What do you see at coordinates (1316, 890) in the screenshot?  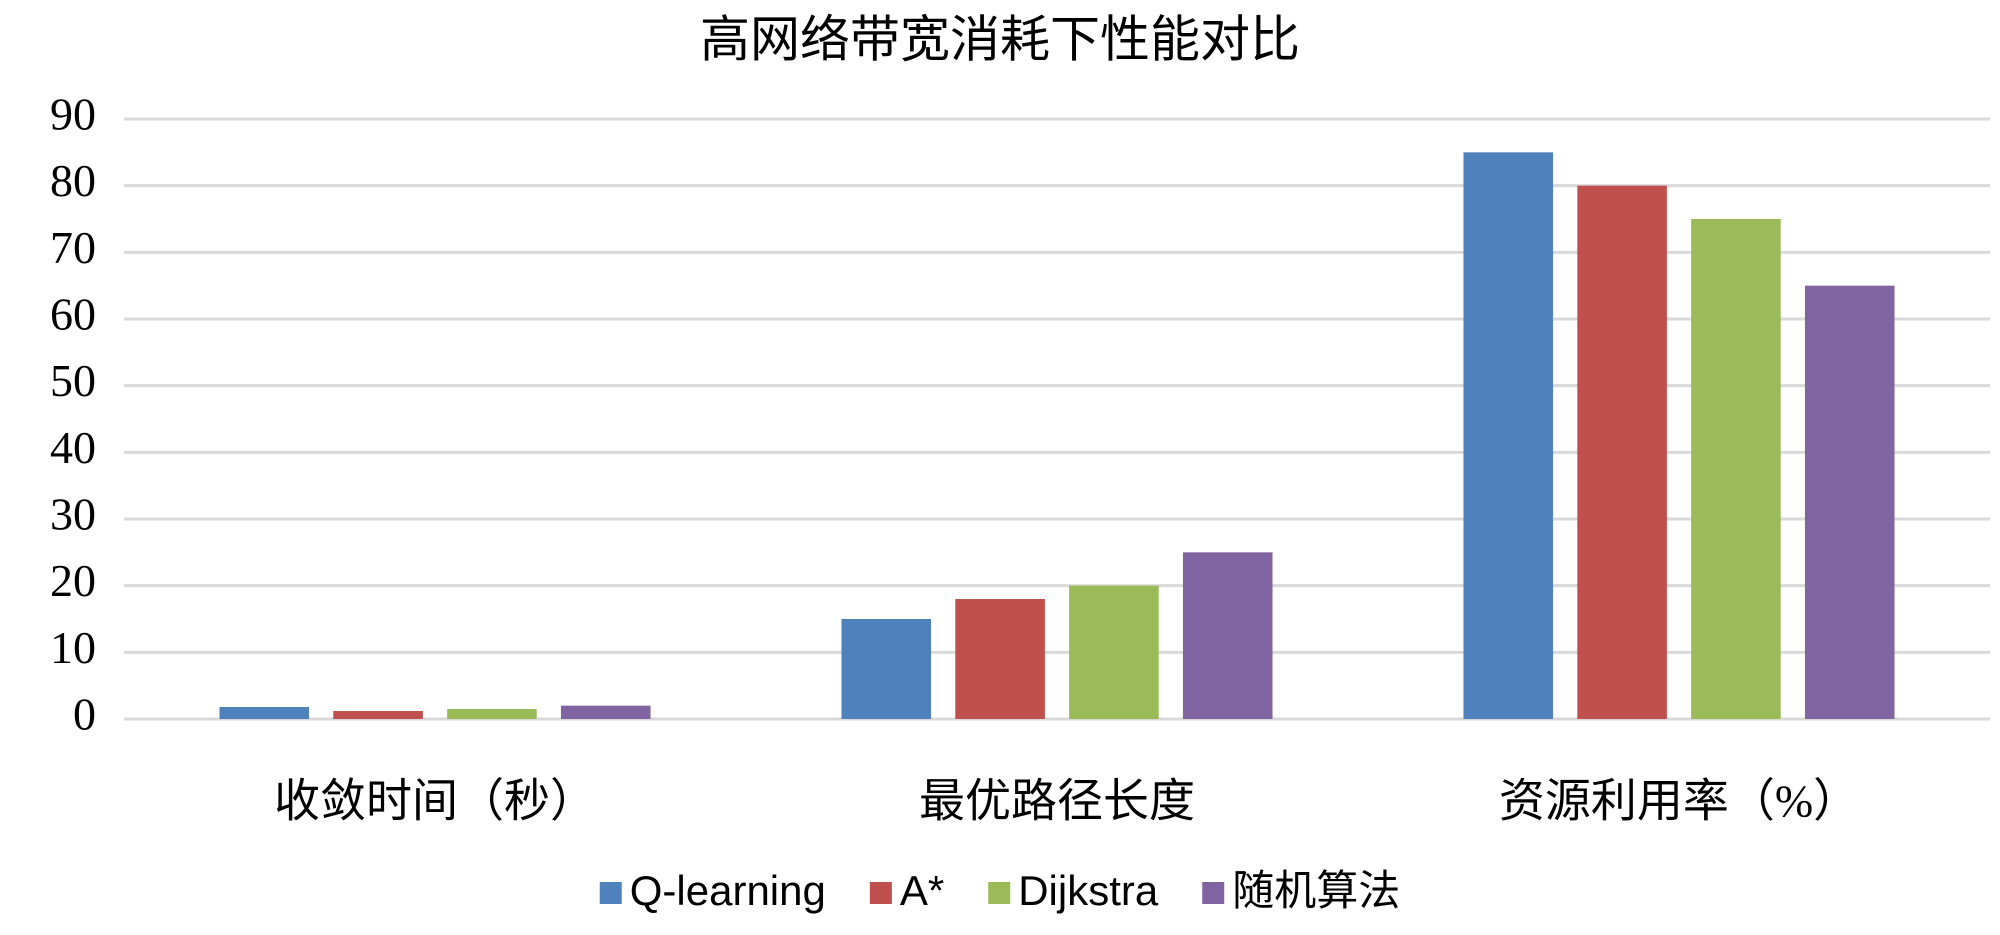 I see `legend-label: 随机算法` at bounding box center [1316, 890].